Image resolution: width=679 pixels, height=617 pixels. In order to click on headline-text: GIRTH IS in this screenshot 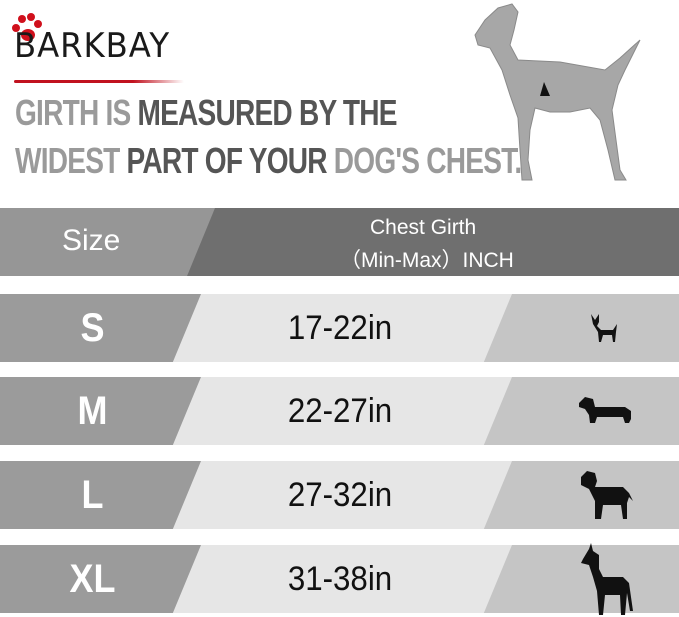, I will do `click(76, 112)`.